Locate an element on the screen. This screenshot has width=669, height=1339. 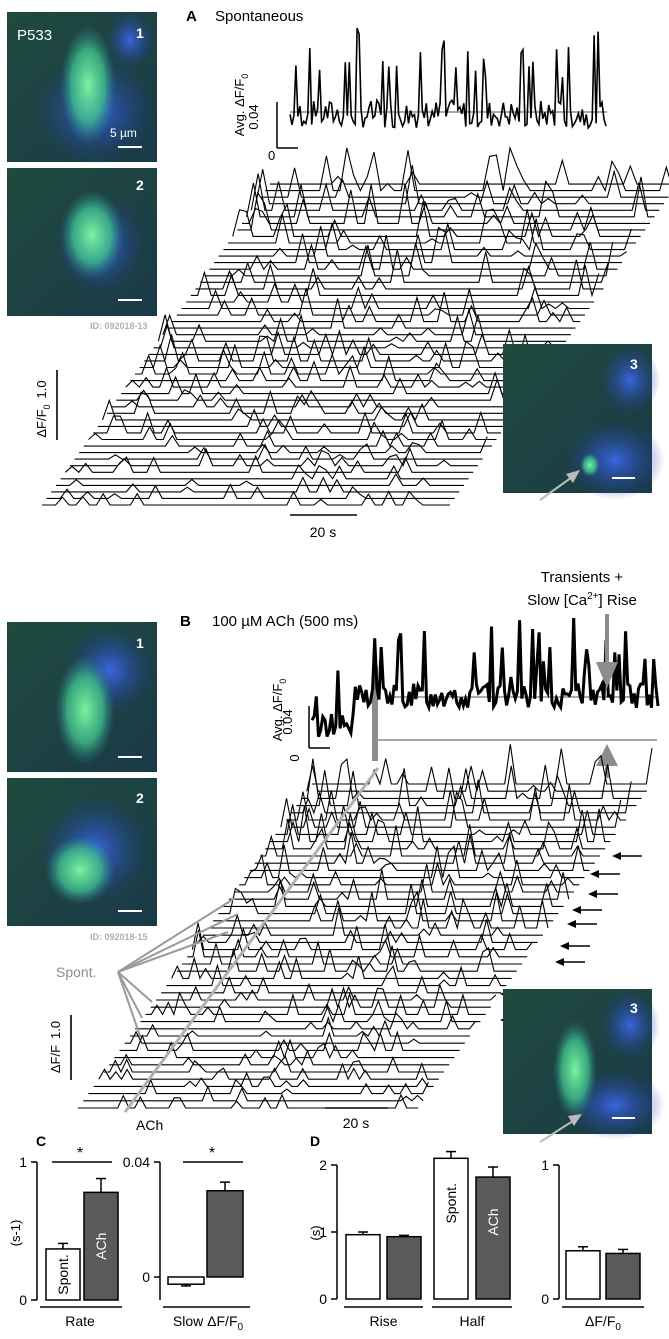
scale-bar-label: 5 µm is located at coordinates (123, 133).